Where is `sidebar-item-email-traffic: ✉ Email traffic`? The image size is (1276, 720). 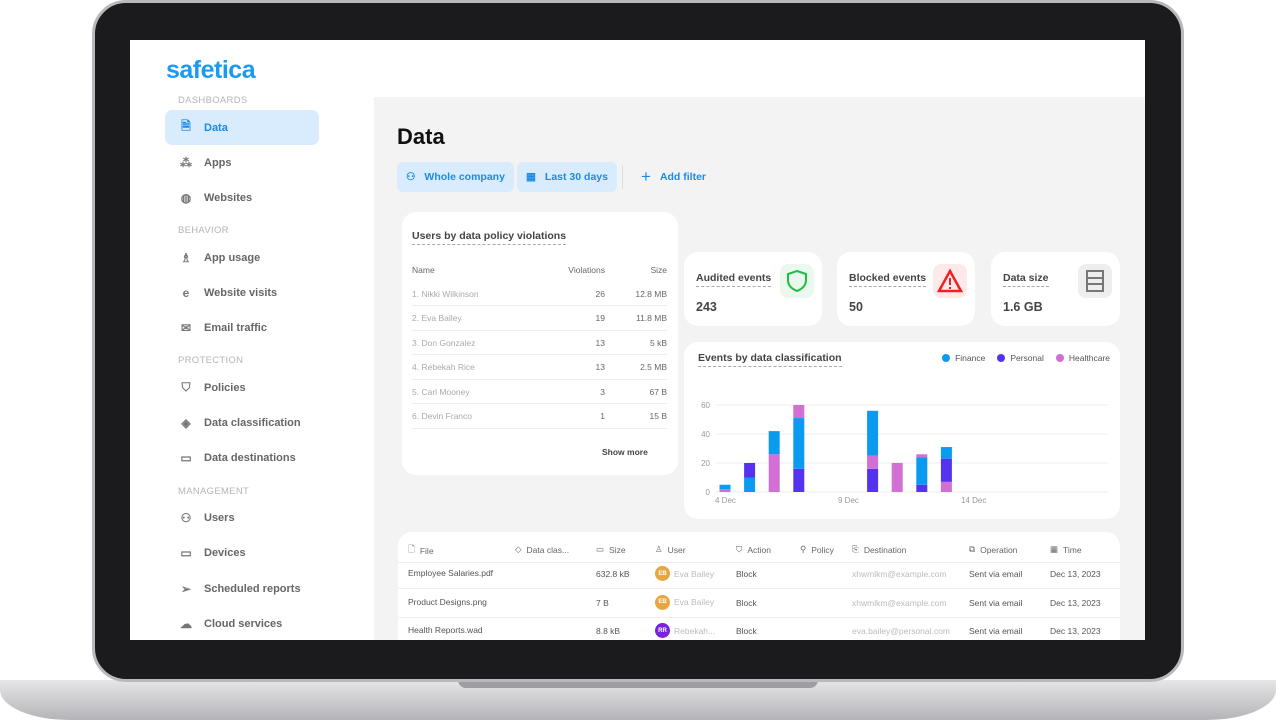
sidebar-item-email-traffic: ✉ Email traffic is located at coordinates (242, 327).